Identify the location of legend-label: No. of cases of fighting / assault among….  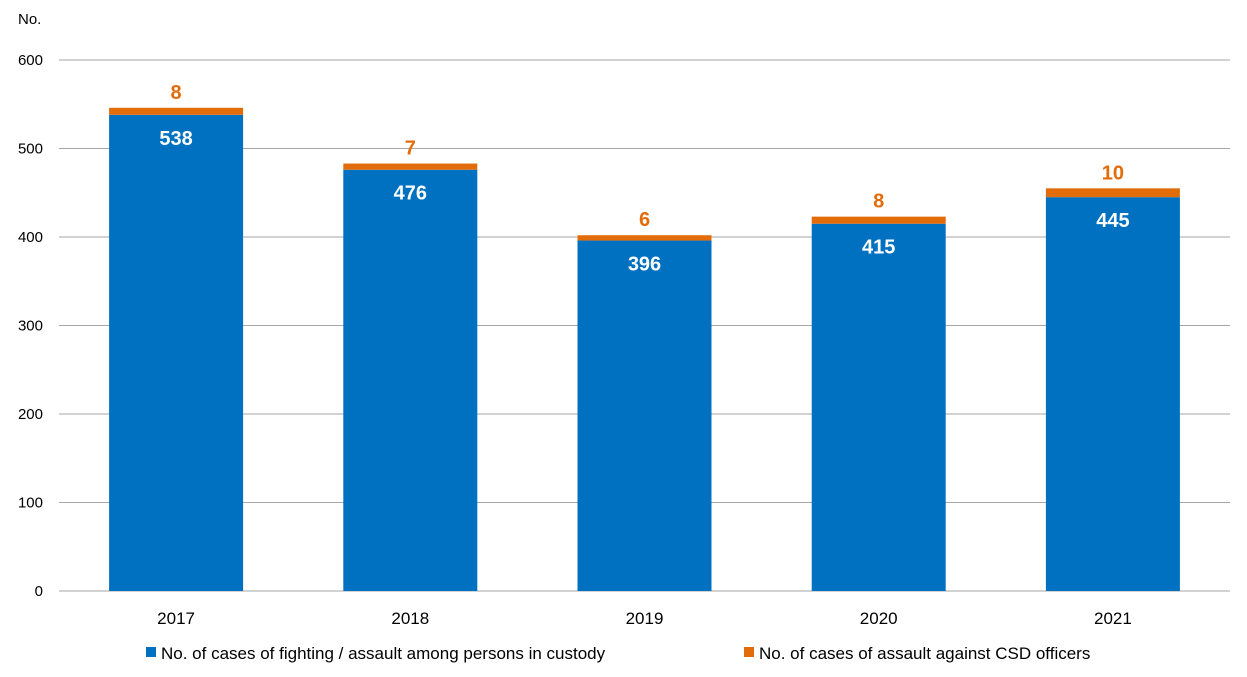
(383, 653).